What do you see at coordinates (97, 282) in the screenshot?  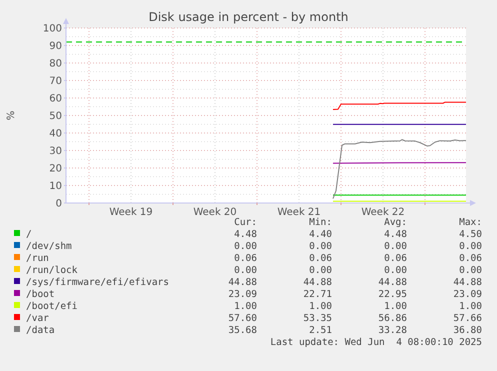 I see `legend-label: /sys/firmware/efi/efivars` at bounding box center [97, 282].